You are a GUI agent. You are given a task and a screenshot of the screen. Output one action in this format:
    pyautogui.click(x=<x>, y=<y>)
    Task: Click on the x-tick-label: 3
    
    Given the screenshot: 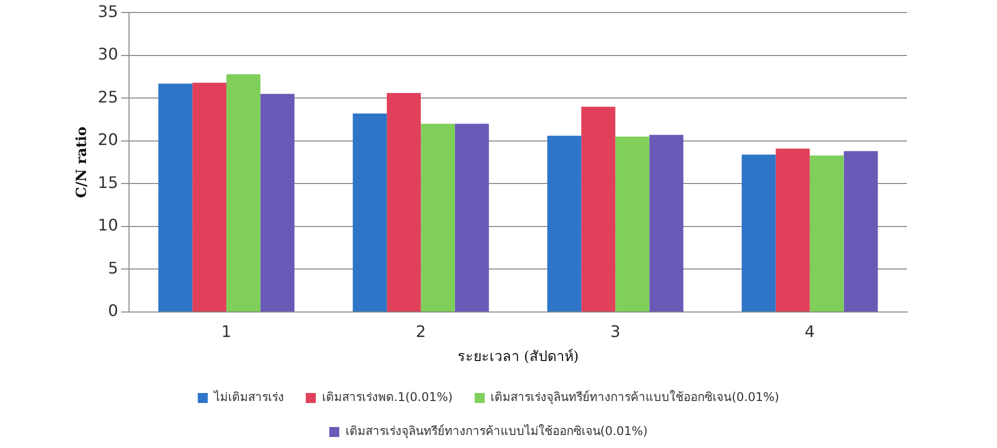 What is the action you would take?
    pyautogui.click(x=615, y=331)
    